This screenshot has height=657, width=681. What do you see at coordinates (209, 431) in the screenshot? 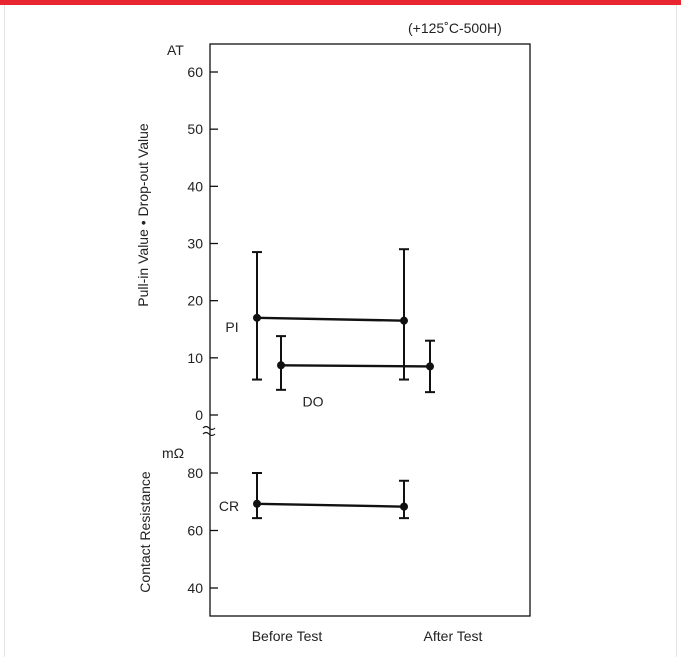
I see `axis-break-icon` at bounding box center [209, 431].